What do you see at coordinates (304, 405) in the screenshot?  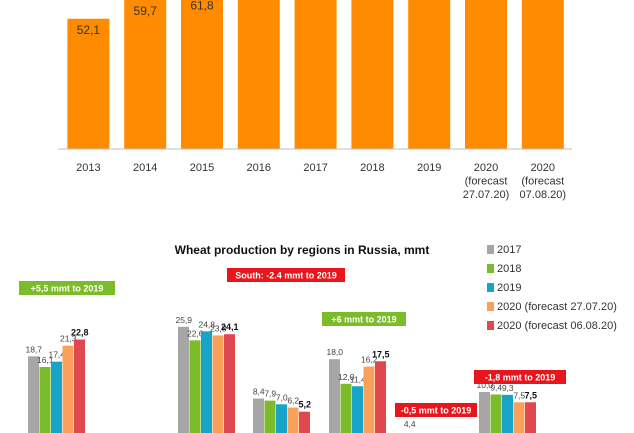 I see `region-bar-value-label: 5,2` at bounding box center [304, 405].